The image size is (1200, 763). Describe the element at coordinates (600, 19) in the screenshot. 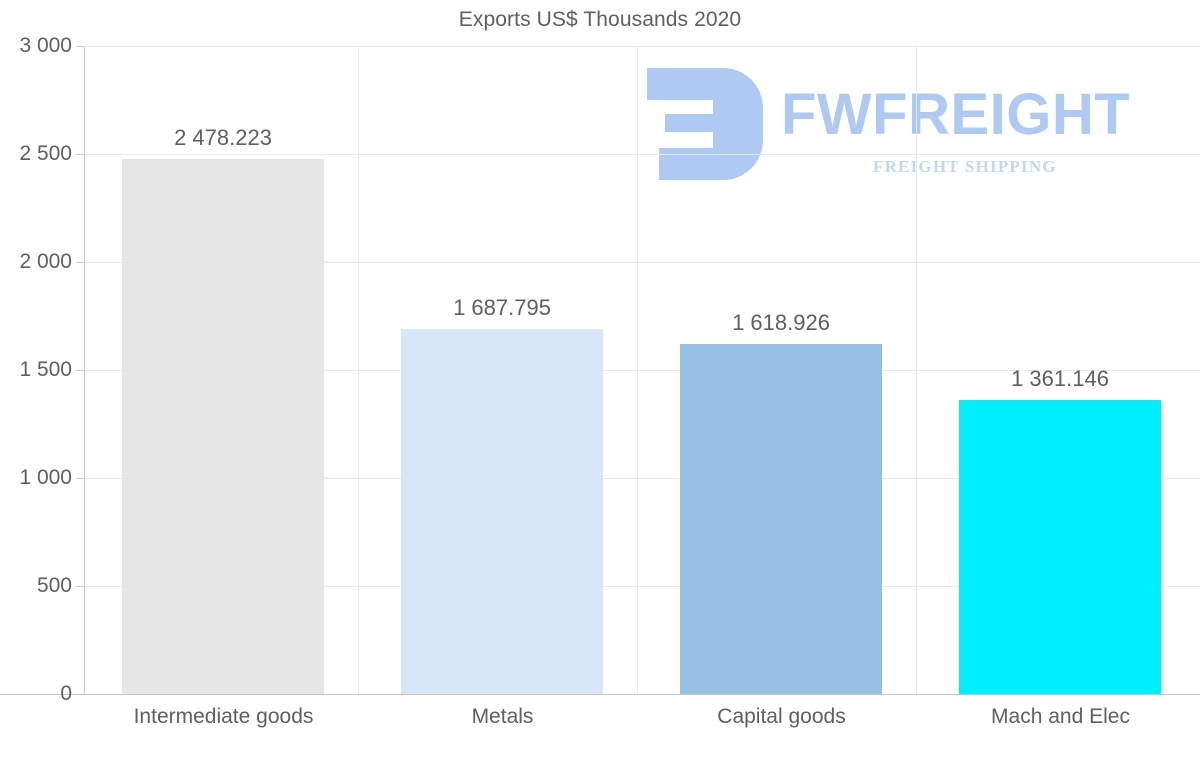

I see `chart-title: Exports US$ Thousands 2020` at that location.